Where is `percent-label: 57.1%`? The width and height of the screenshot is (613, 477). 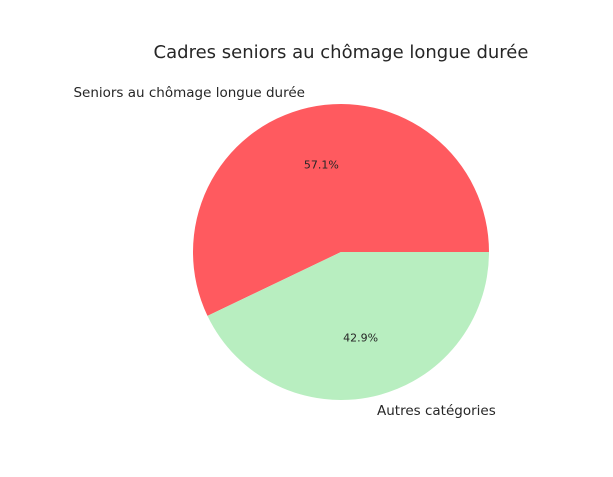 percent-label: 57.1% is located at coordinates (321, 164).